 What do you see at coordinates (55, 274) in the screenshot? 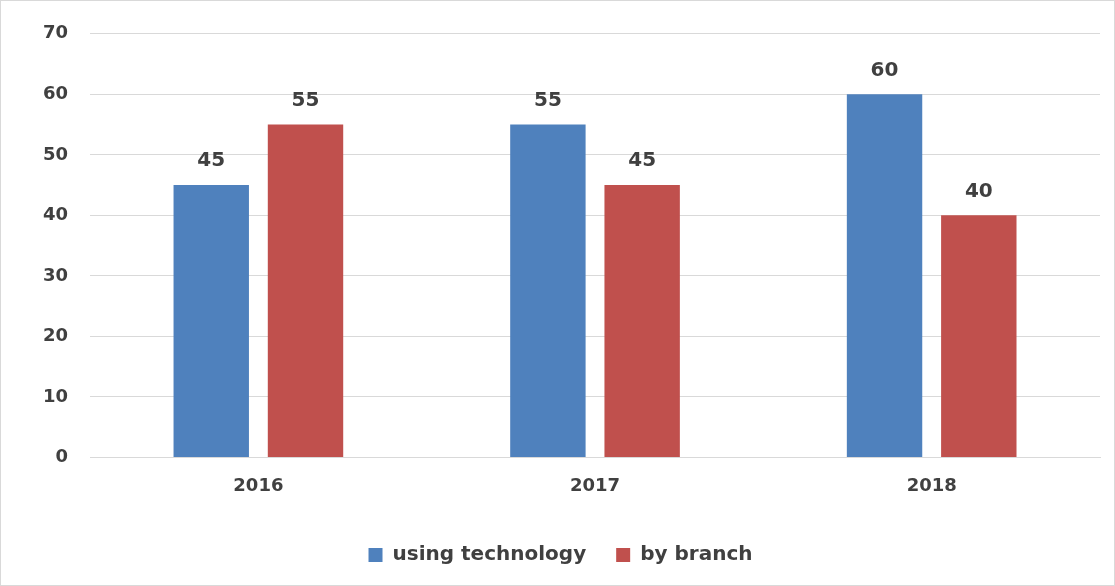
I see `y-tick-label: 30` at bounding box center [55, 274].